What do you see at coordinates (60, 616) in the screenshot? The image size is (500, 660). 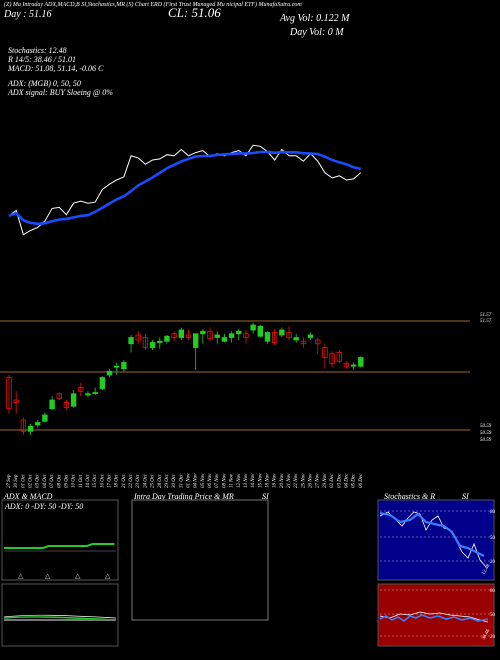 I see `macd-line` at bounding box center [60, 616].